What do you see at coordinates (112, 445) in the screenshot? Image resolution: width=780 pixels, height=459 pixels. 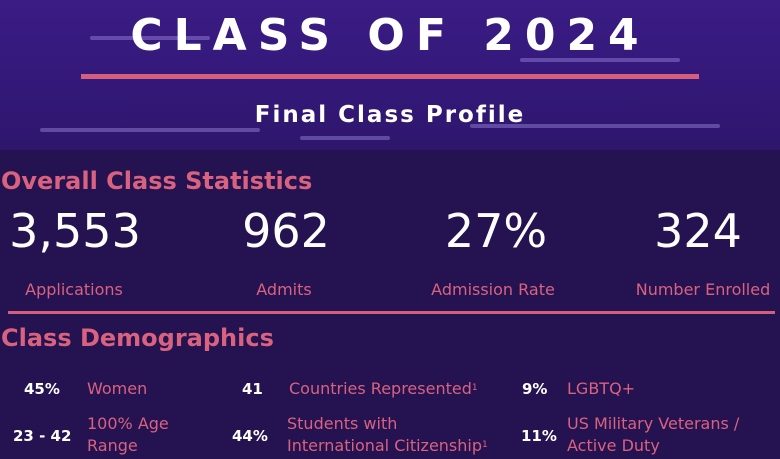 I see `demo-age-range-line2: Range` at bounding box center [112, 445].